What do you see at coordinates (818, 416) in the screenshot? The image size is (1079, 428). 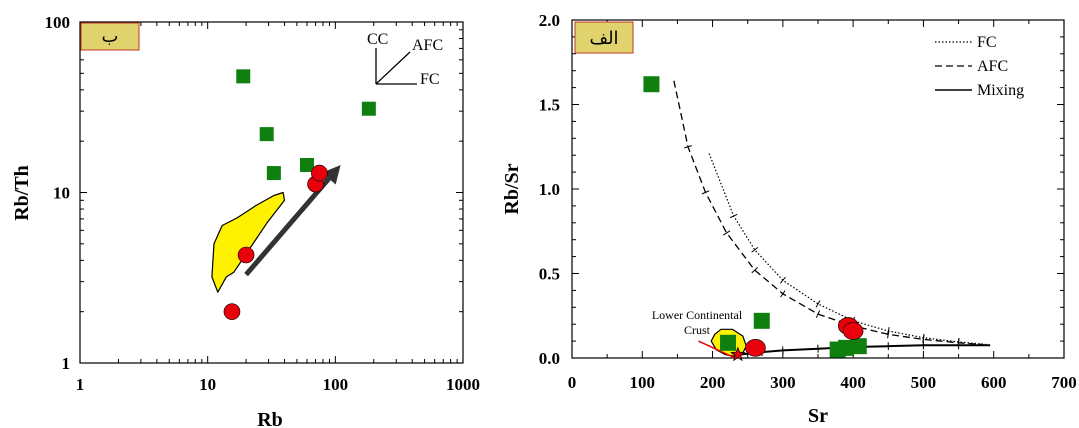 I see `right-x-axis-label: Sr` at bounding box center [818, 416].